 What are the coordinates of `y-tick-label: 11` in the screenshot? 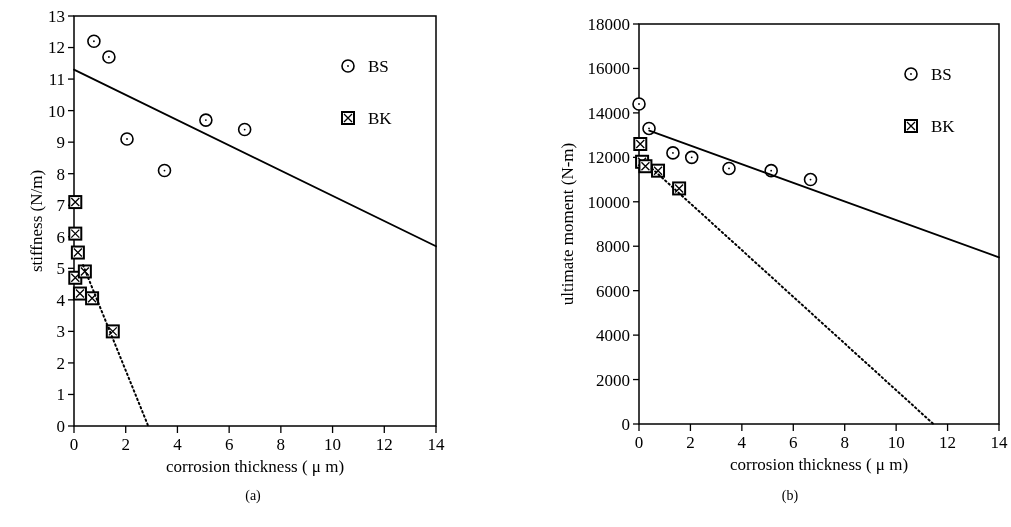 It's located at (56, 80).